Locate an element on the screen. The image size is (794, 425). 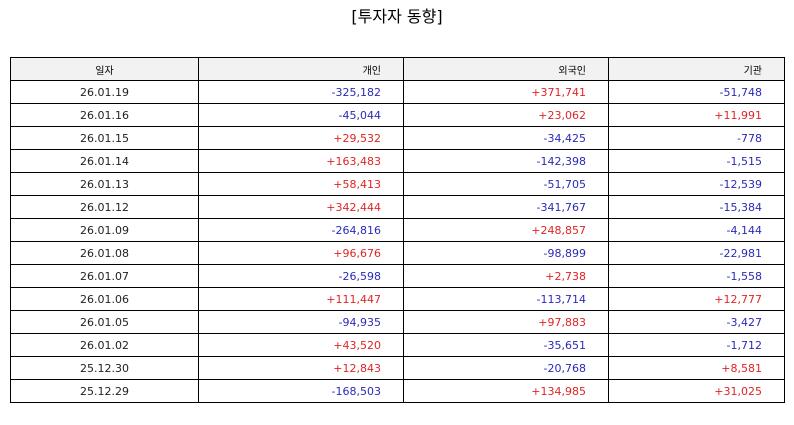
cell-date: 26.01.05 is located at coordinates (104, 322).